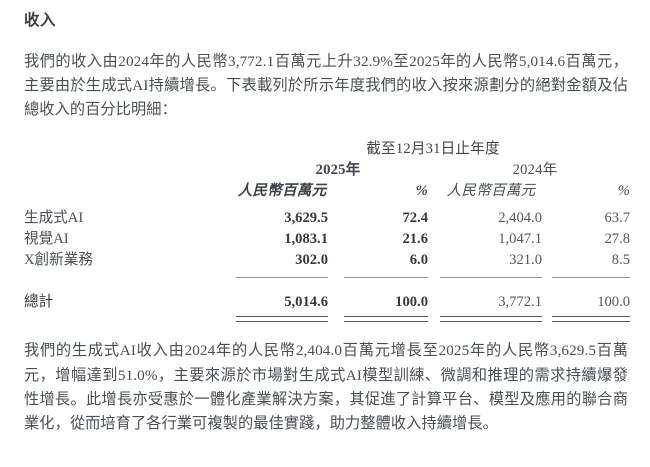  I want to click on rule-spacer, so click(130, 273).